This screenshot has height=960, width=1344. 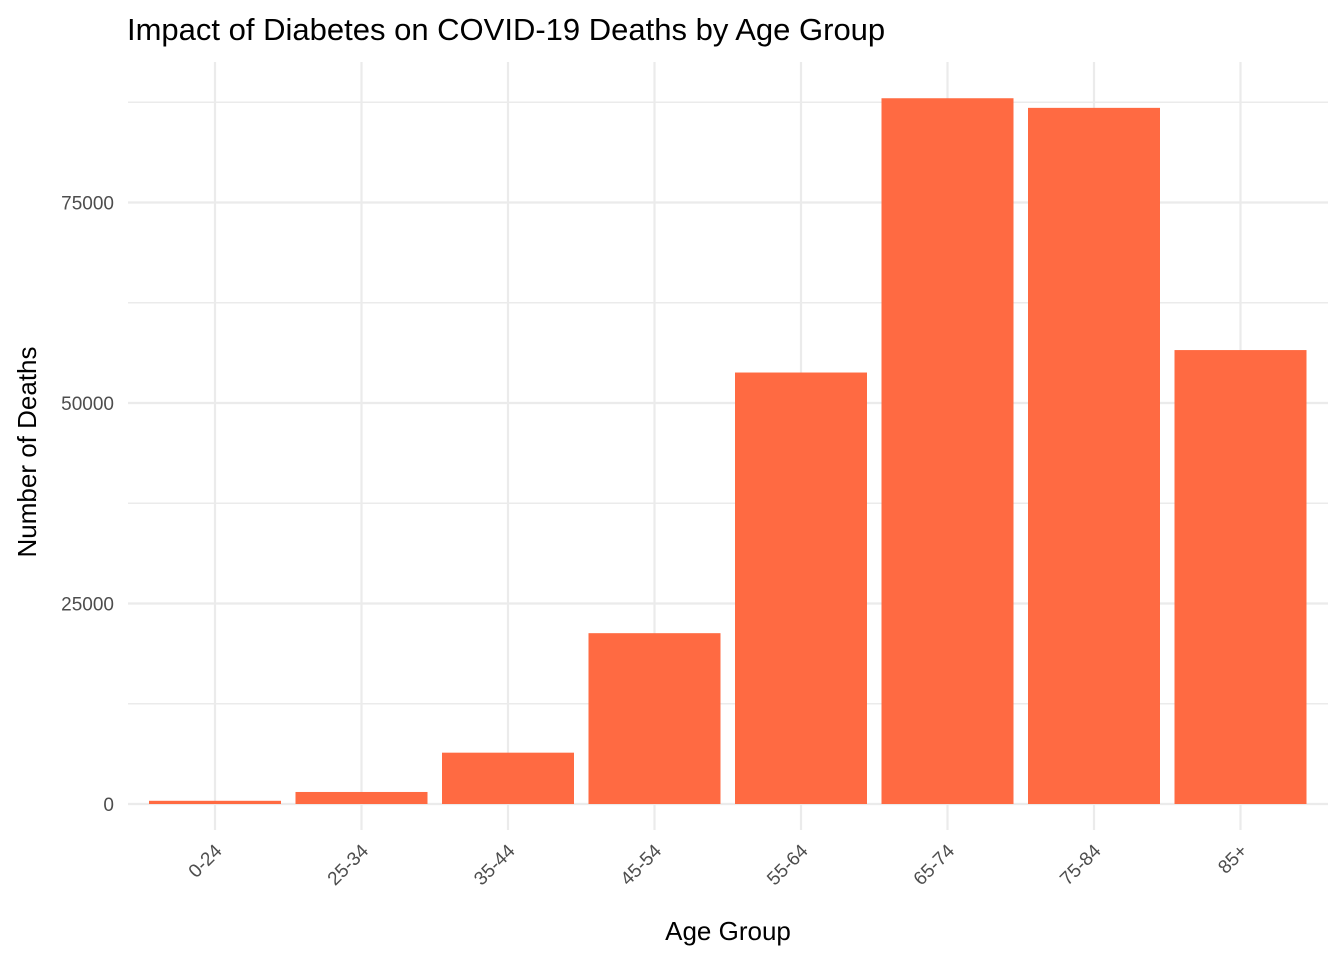 What do you see at coordinates (718, 865) in the screenshot?
I see `x-axis-ticks: 0-24 25-34 35-44 45-54 55-64 65-74 75-84 85+` at bounding box center [718, 865].